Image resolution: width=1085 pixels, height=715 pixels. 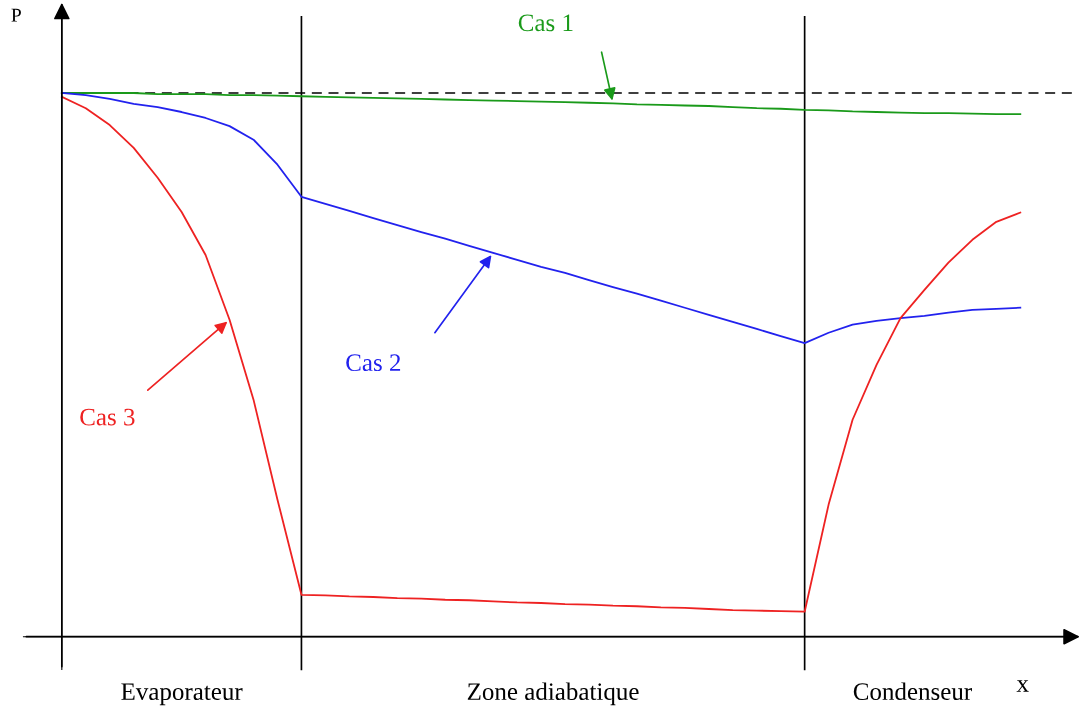 I want to click on x-axis-title: x, so click(x=1022, y=686).